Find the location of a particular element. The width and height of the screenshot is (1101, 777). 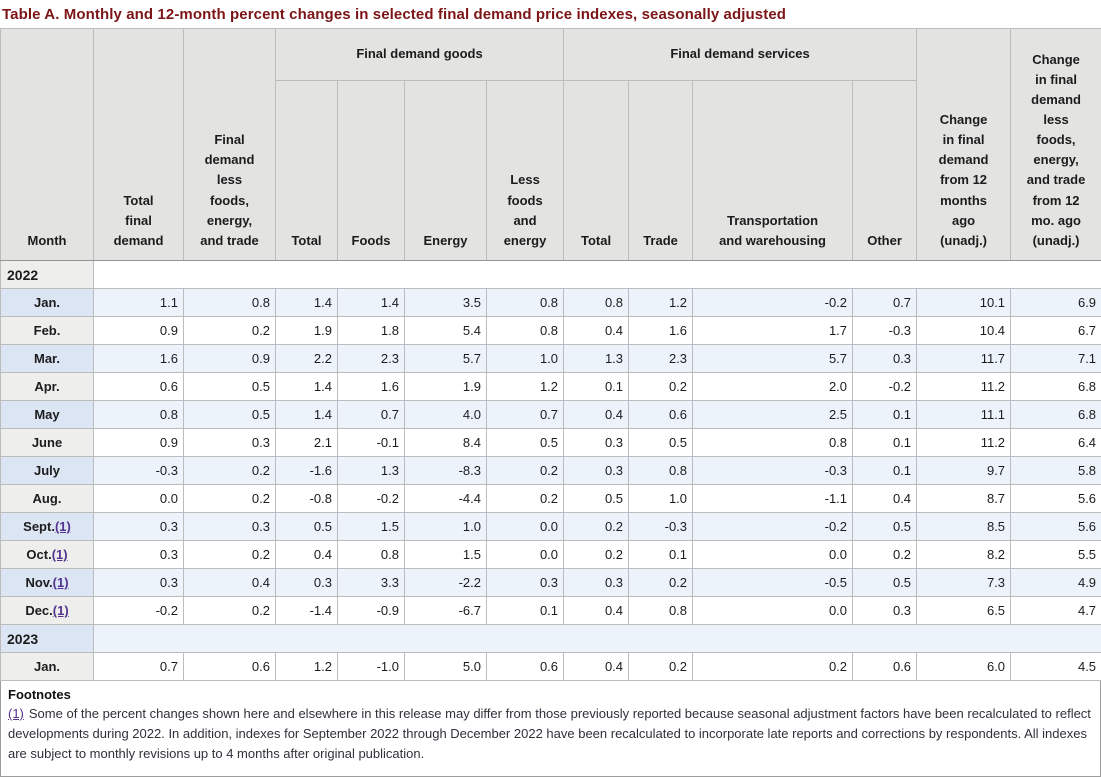

value-cell: 5.4 is located at coordinates (445, 330).